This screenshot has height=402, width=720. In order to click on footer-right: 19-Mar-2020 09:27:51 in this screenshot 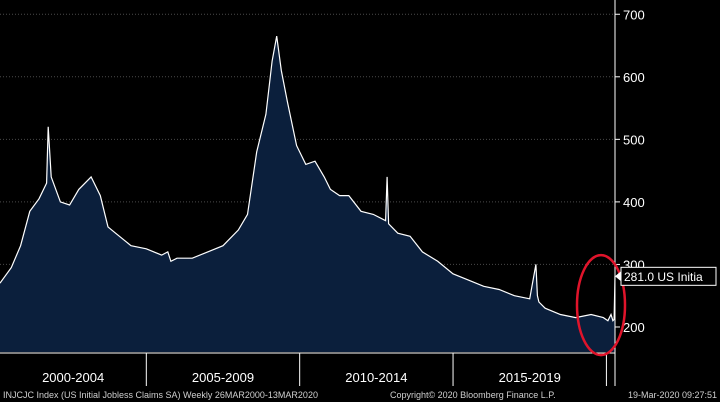, I will do `click(672, 395)`.